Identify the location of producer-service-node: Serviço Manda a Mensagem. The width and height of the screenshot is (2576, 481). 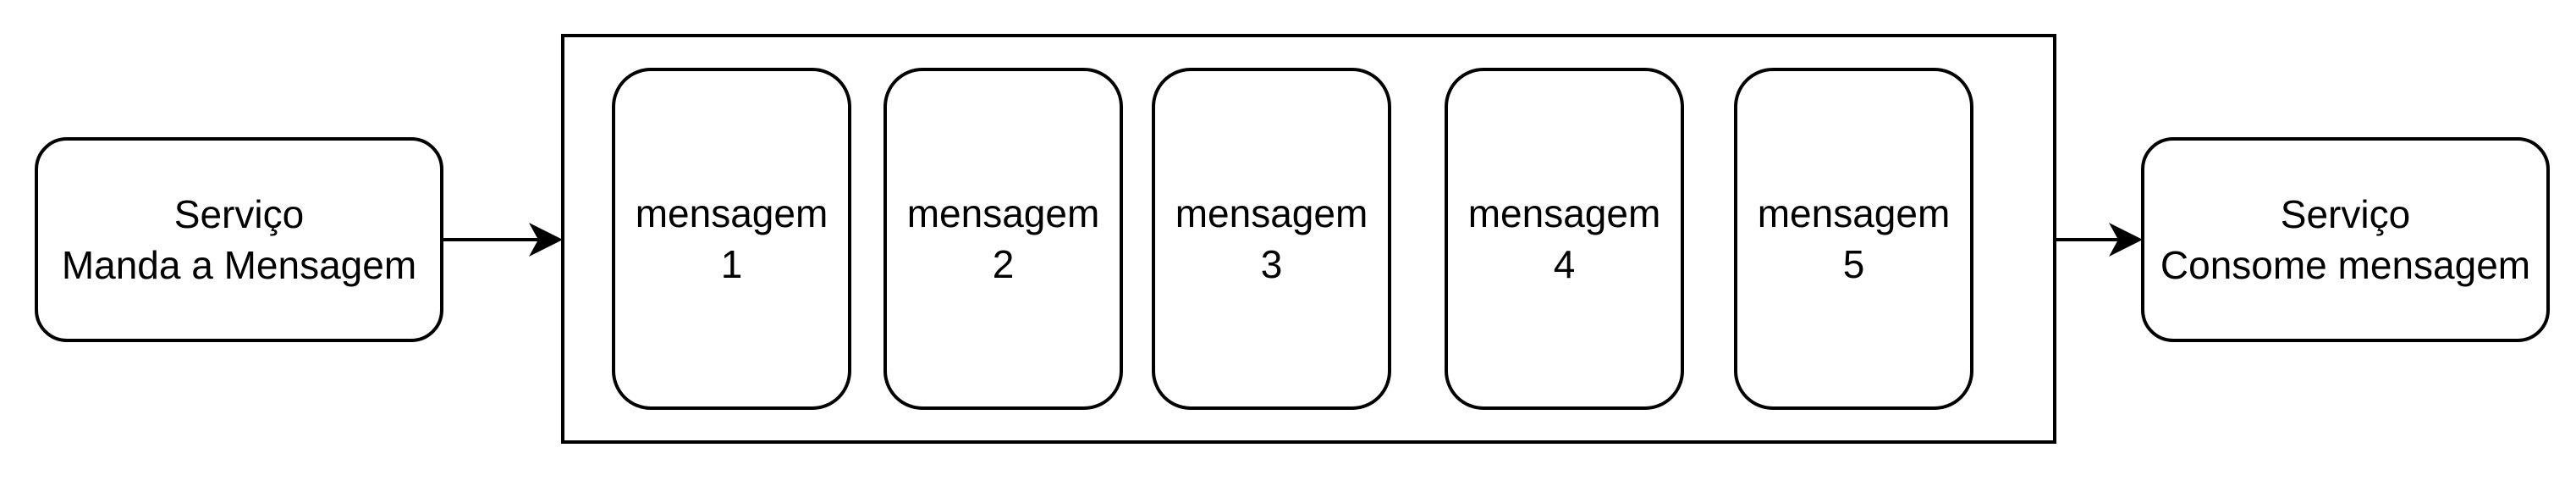
(239, 240).